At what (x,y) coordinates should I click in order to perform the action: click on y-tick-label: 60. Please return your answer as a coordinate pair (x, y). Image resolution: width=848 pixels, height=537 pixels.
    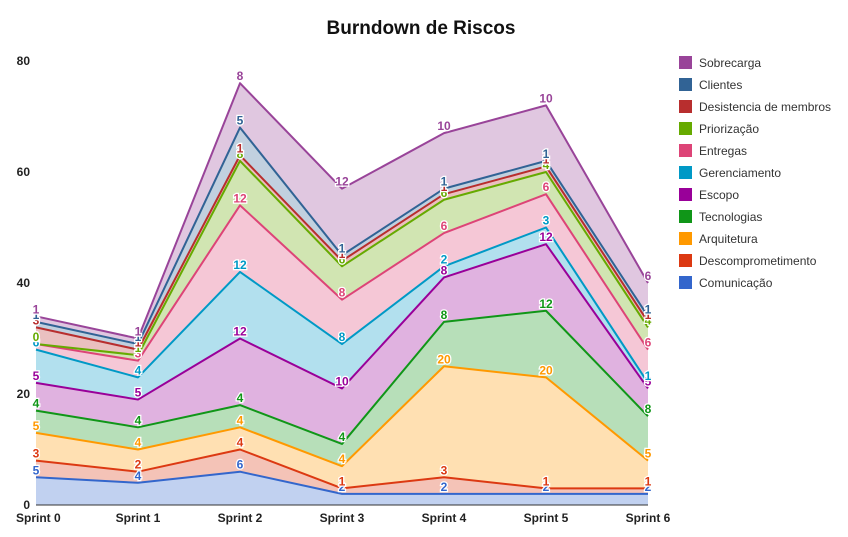
    Looking at the image, I should click on (24, 172).